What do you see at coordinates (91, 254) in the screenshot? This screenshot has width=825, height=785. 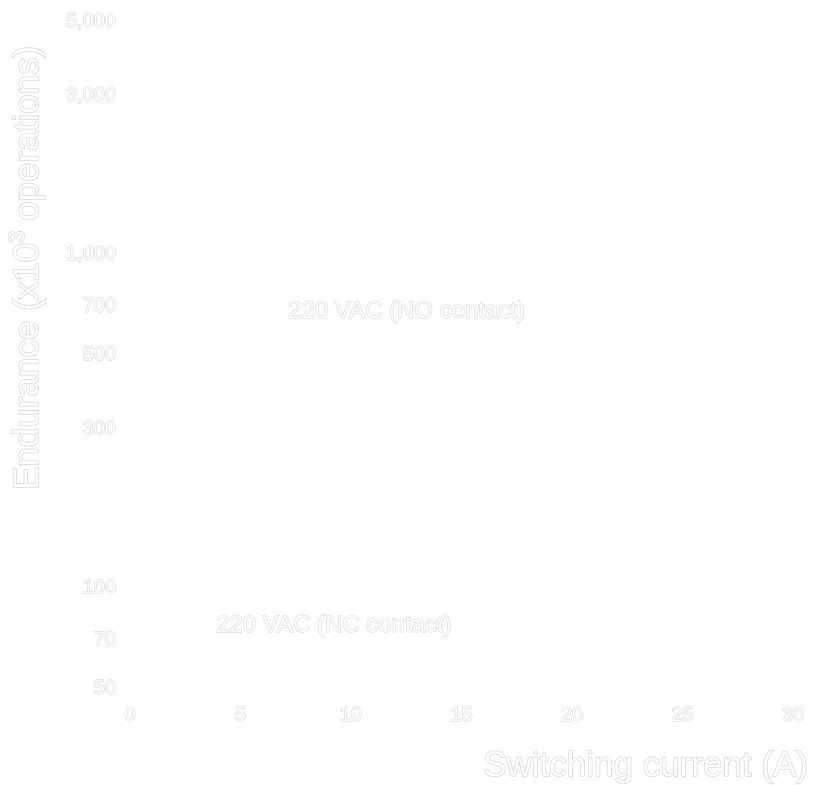 I see `y-tick-label: 1,000` at bounding box center [91, 254].